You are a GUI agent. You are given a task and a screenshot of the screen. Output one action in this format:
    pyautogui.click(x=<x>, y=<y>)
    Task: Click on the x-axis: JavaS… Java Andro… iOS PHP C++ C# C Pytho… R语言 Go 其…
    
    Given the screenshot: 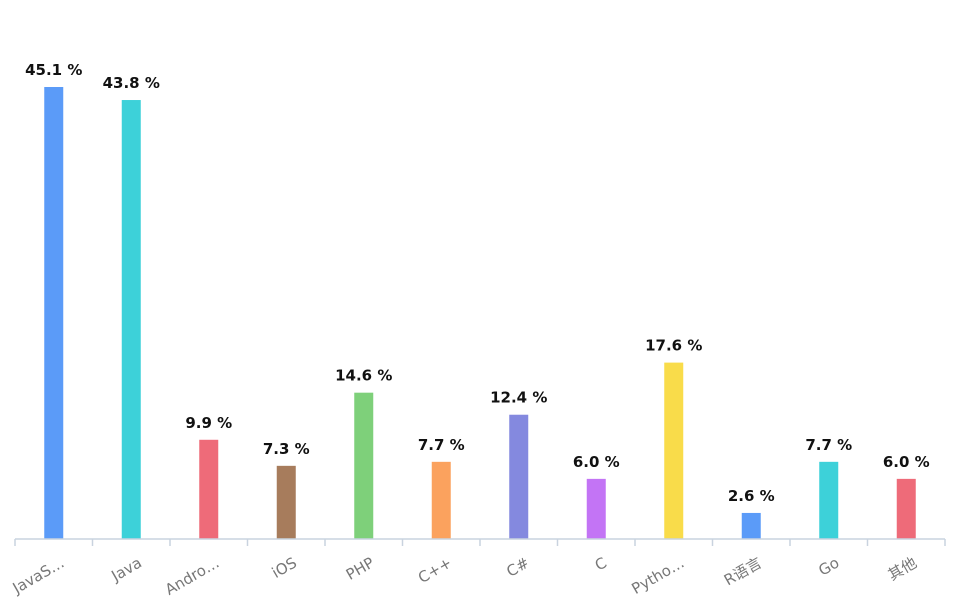 What is the action you would take?
    pyautogui.click(x=477, y=568)
    